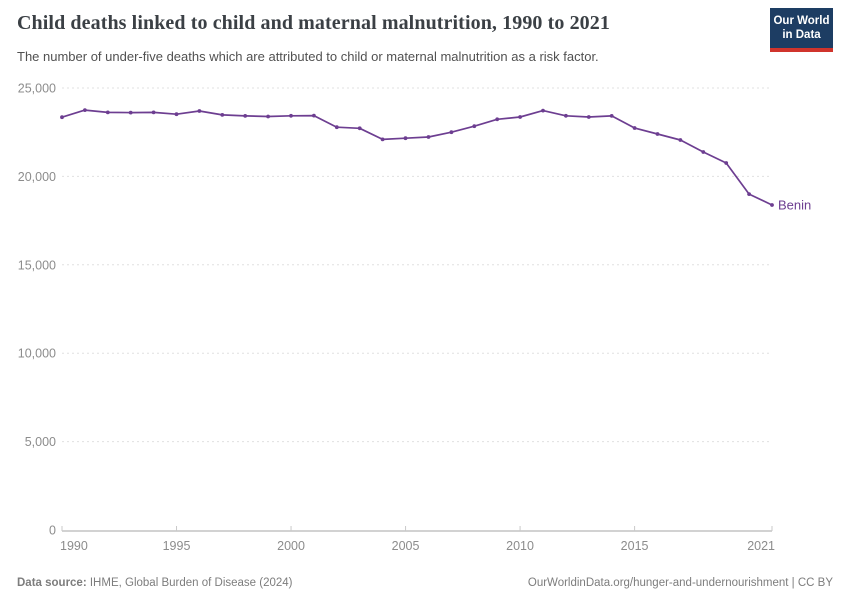 This screenshot has width=850, height=600. What do you see at coordinates (566, 115) in the screenshot?
I see `data-point-2012` at bounding box center [566, 115].